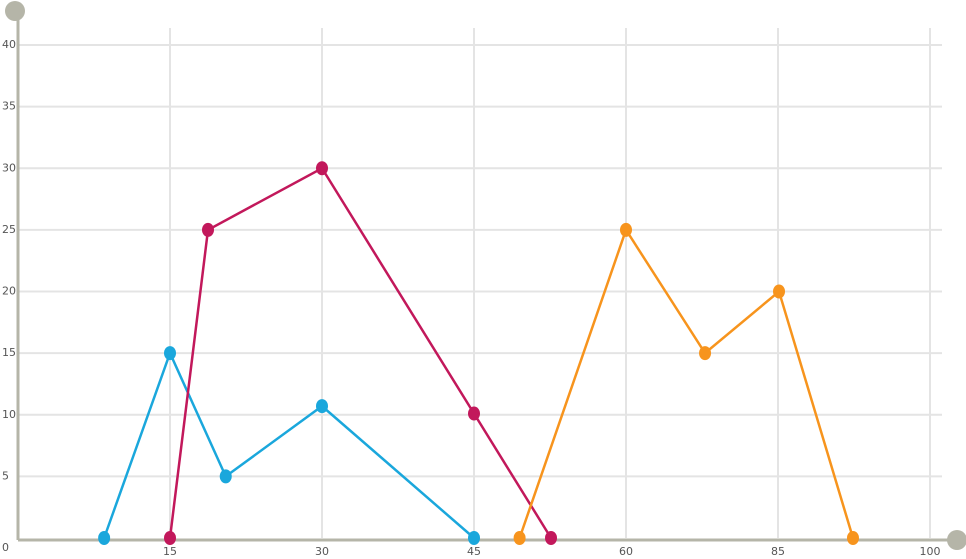 This screenshot has height=559, width=966. Describe the element at coordinates (9, 291) in the screenshot. I see `y-tick-label: 20` at that location.